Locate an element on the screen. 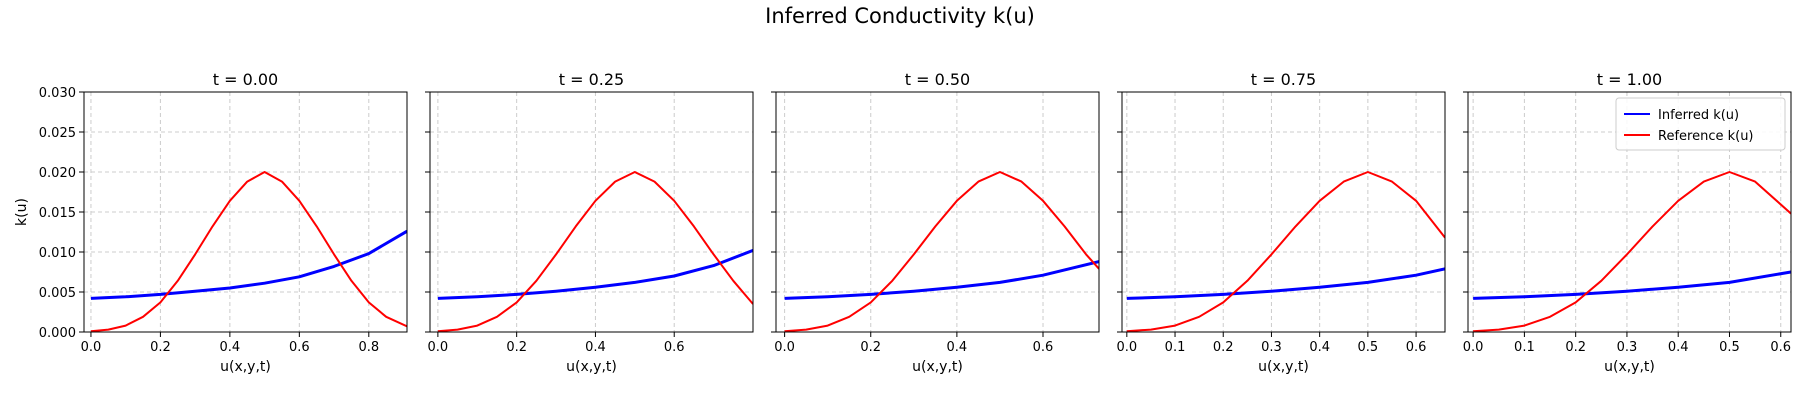 The height and width of the screenshot is (404, 1800). subplot-title: t = 0.00 is located at coordinates (245, 79).